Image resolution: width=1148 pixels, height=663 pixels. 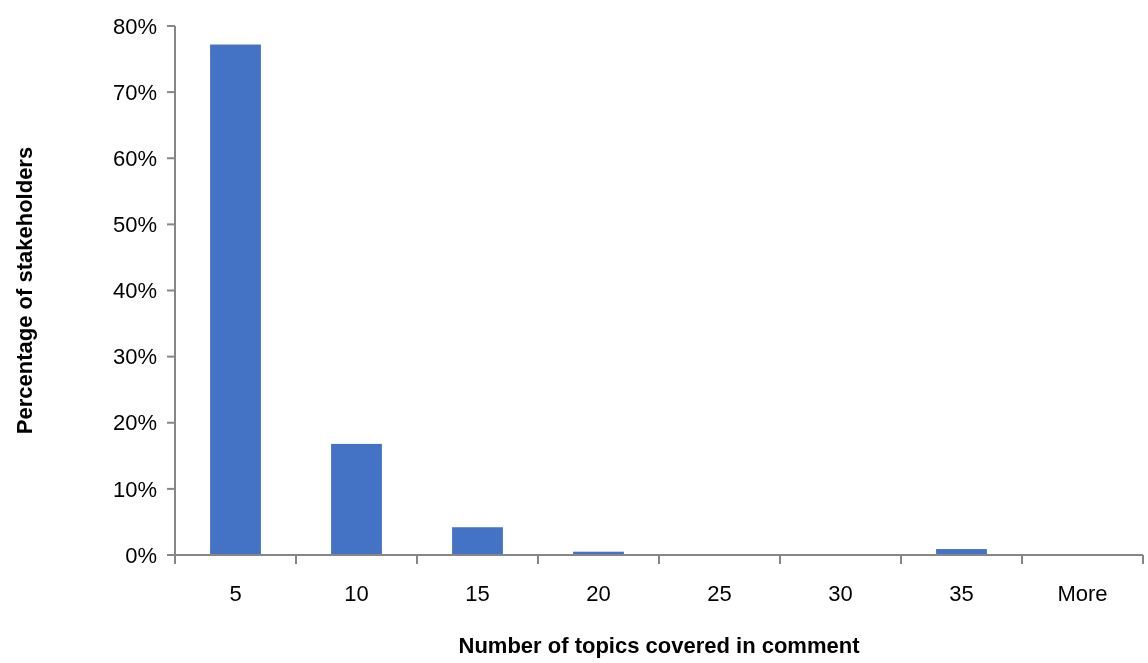 What do you see at coordinates (134, 158) in the screenshot?
I see `y-tick-label: 60%` at bounding box center [134, 158].